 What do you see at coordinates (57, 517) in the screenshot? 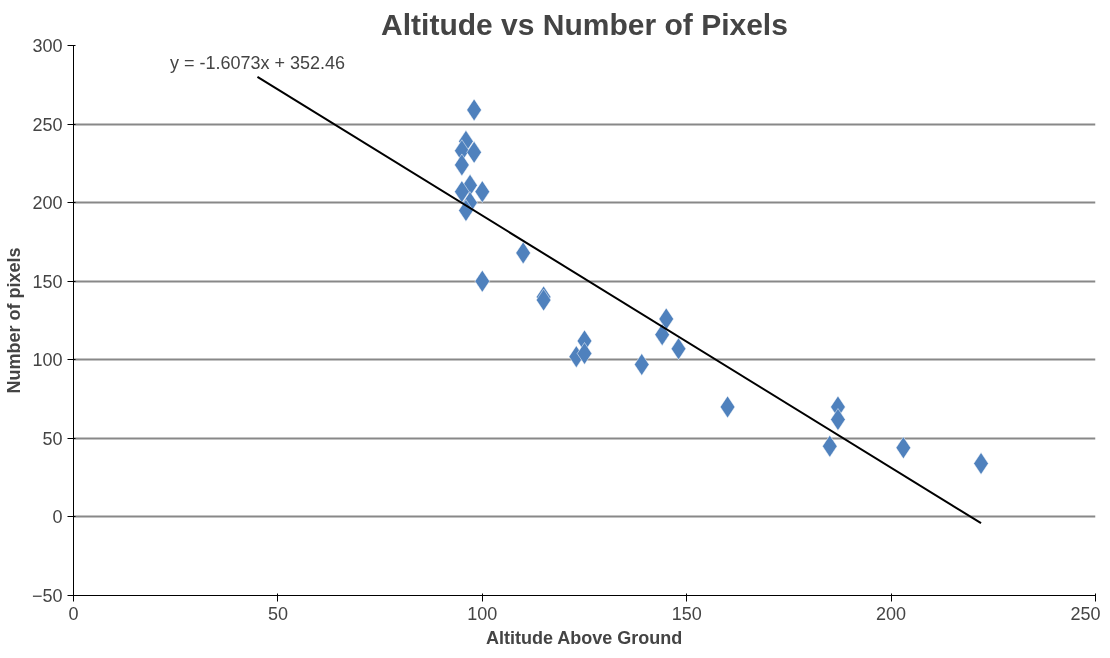
I see `y-tick-label: 0` at bounding box center [57, 517].